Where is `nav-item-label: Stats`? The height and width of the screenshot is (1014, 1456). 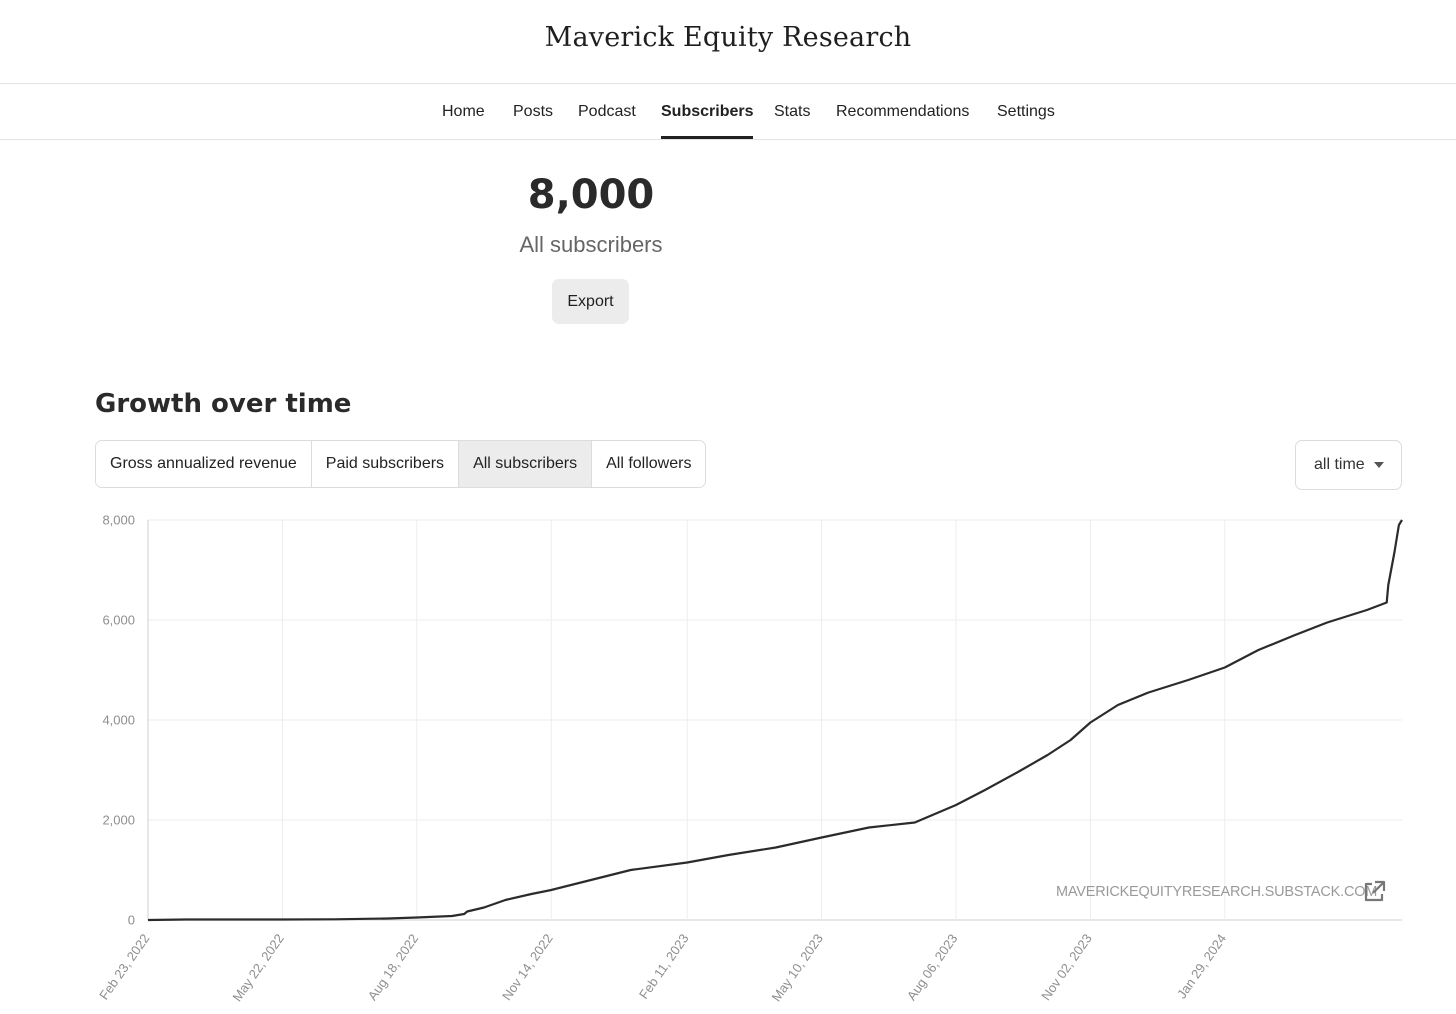
nav-item-label: Stats is located at coordinates (792, 111).